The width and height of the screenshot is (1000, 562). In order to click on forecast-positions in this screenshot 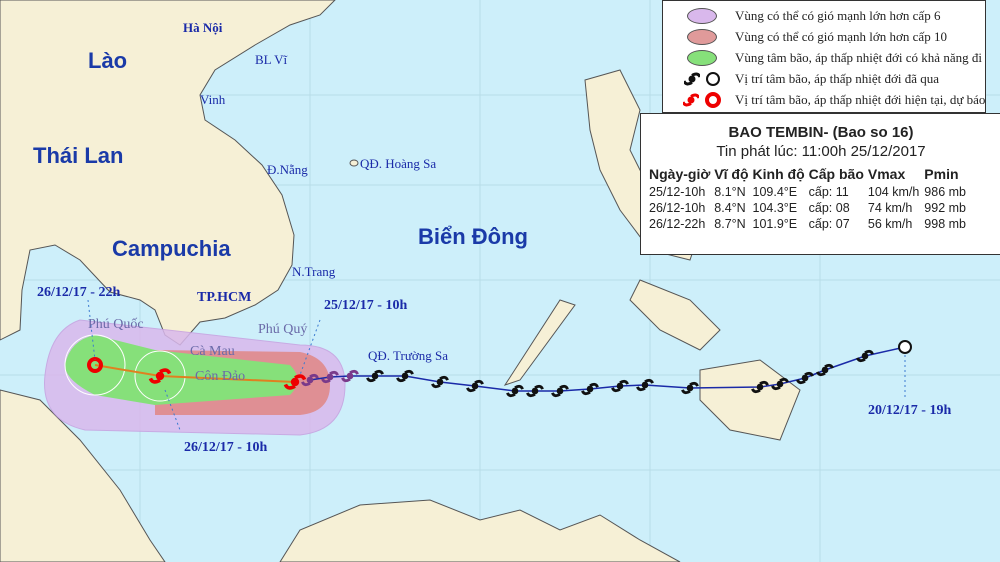, I will do `click(499, 365)`.